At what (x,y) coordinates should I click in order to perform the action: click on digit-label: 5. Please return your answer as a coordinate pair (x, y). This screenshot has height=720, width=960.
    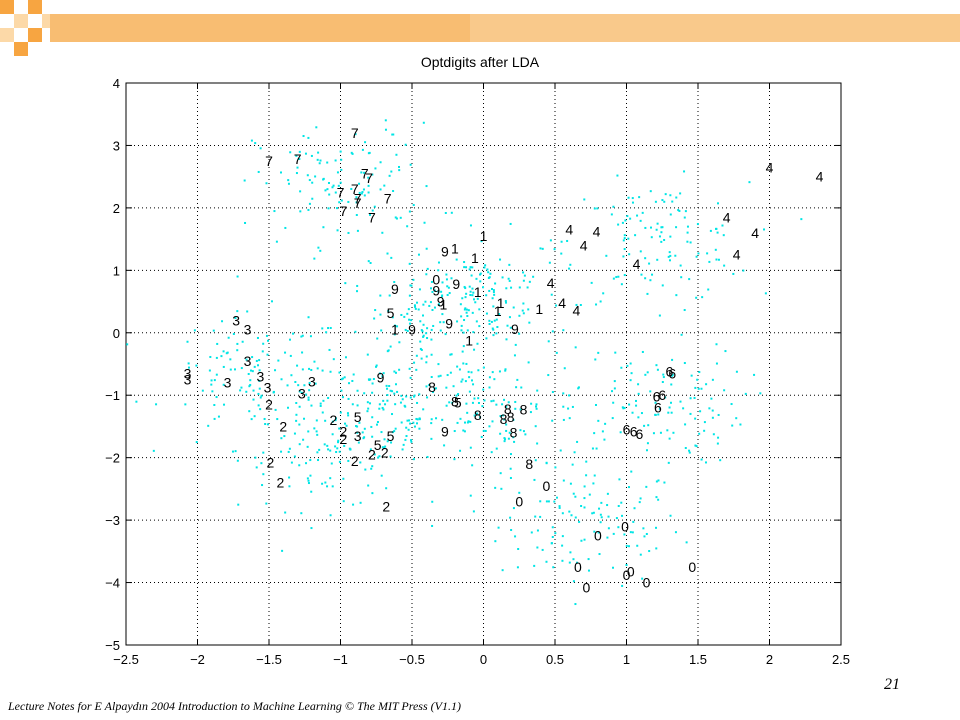
    Looking at the image, I should click on (378, 445).